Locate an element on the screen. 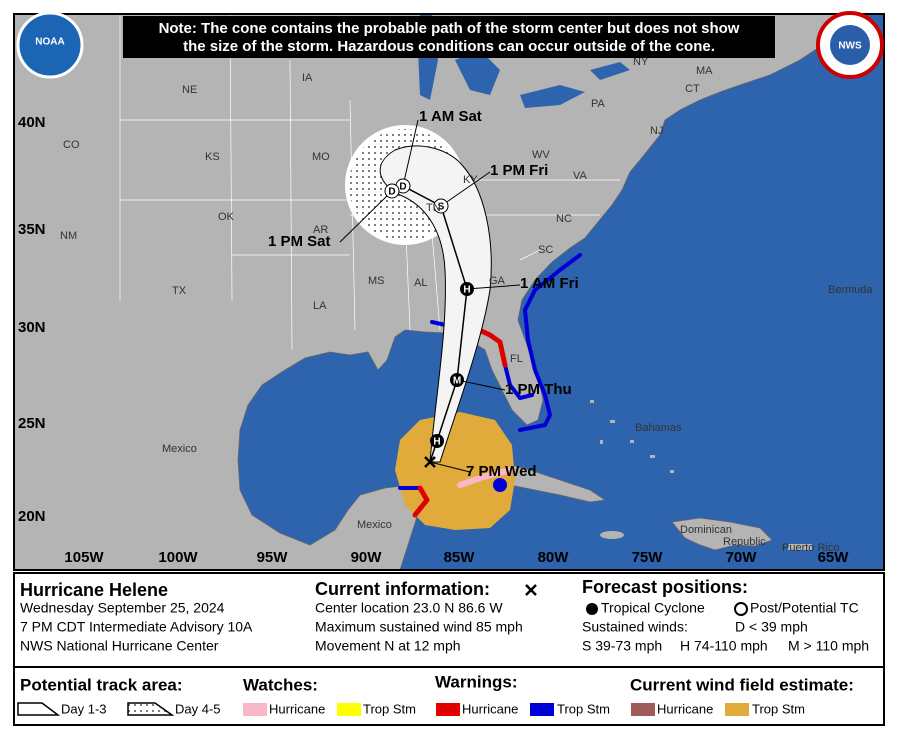 The width and height of the screenshot is (897, 741). place-label: TX is located at coordinates (179, 291).